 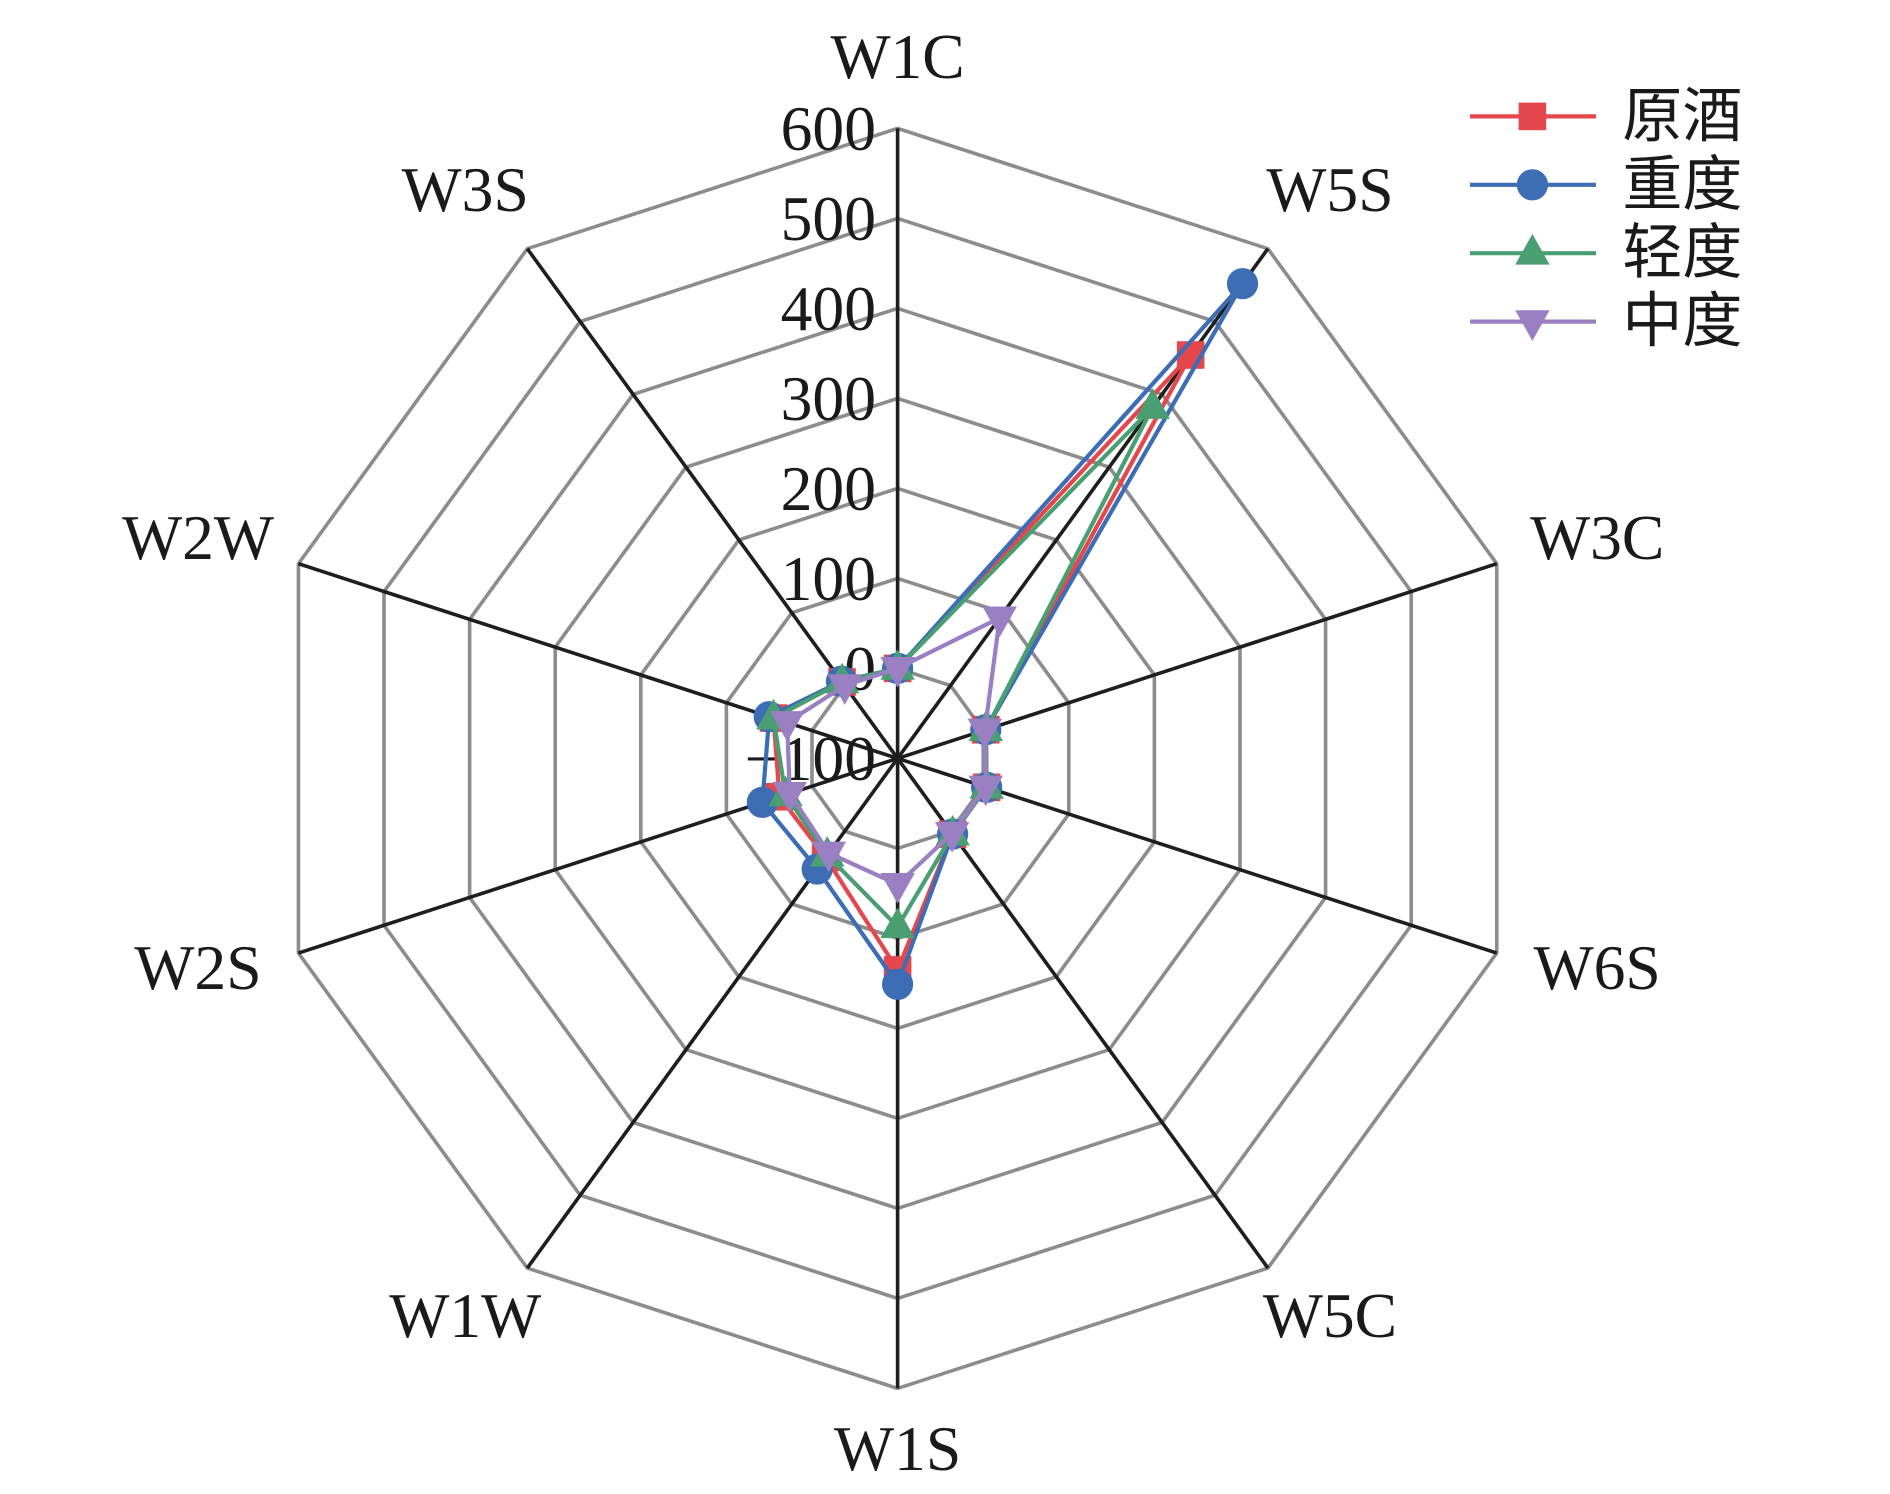 What do you see at coordinates (1532, 249) in the screenshot?
I see `legend-marker-triangle-up` at bounding box center [1532, 249].